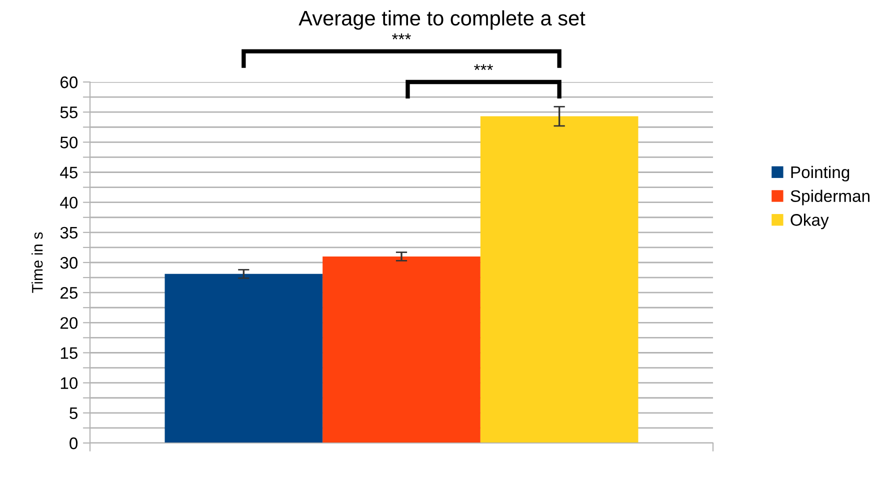  Describe the element at coordinates (69, 172) in the screenshot. I see `y-tick-label: 45` at that location.